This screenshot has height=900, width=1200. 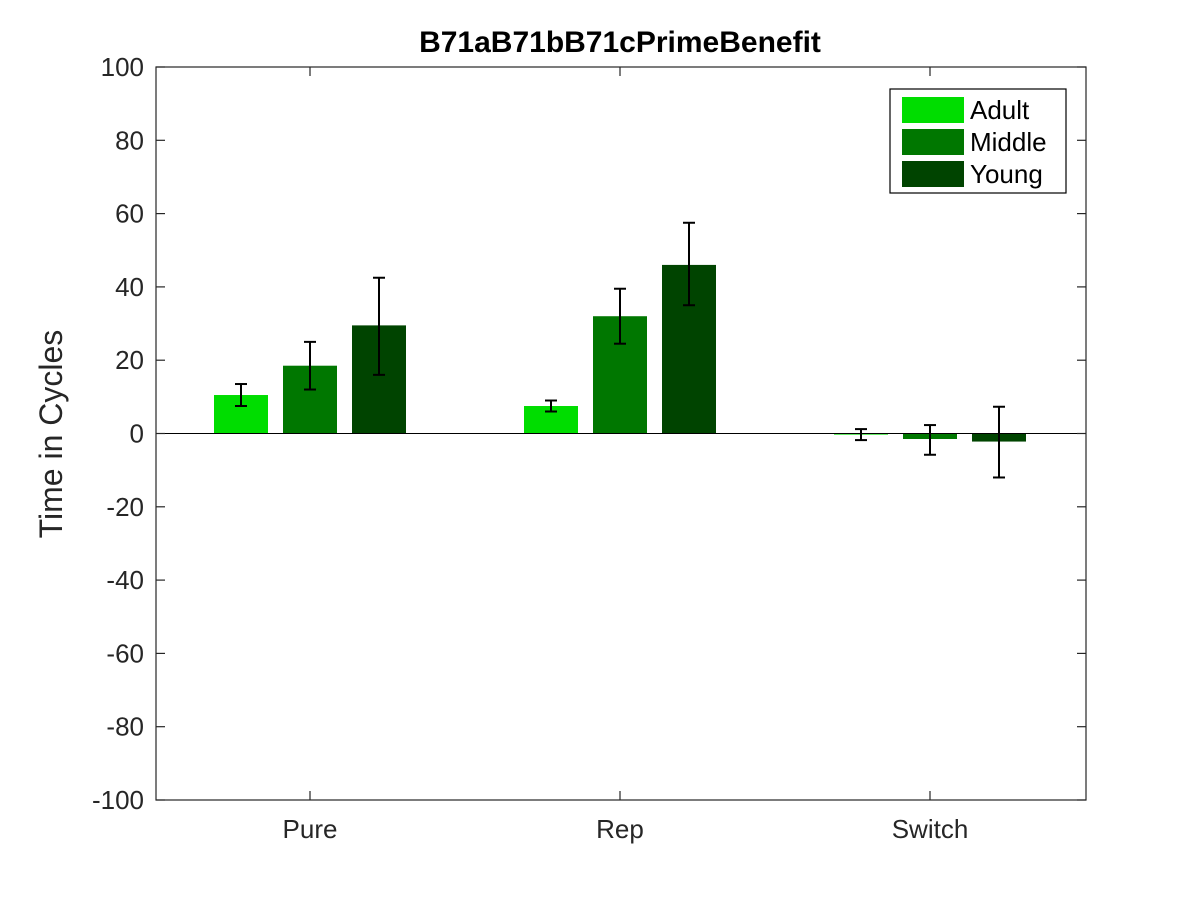 I want to click on y-tick-label: -20, so click(x=125, y=507).